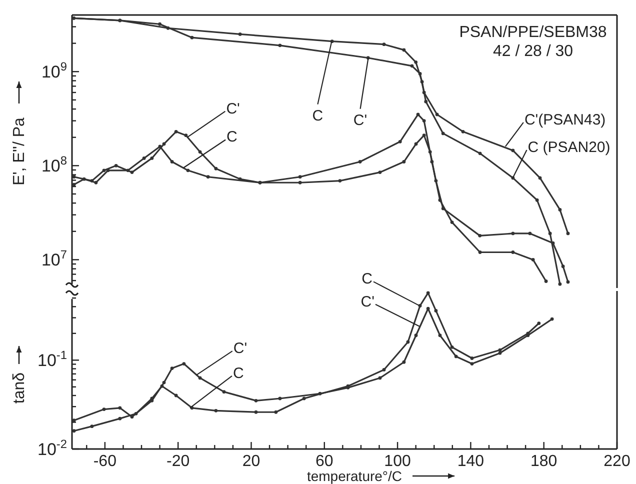  Describe the element at coordinates (565, 119) in the screenshot. I see `annotation: C'(PSAN43)` at that location.